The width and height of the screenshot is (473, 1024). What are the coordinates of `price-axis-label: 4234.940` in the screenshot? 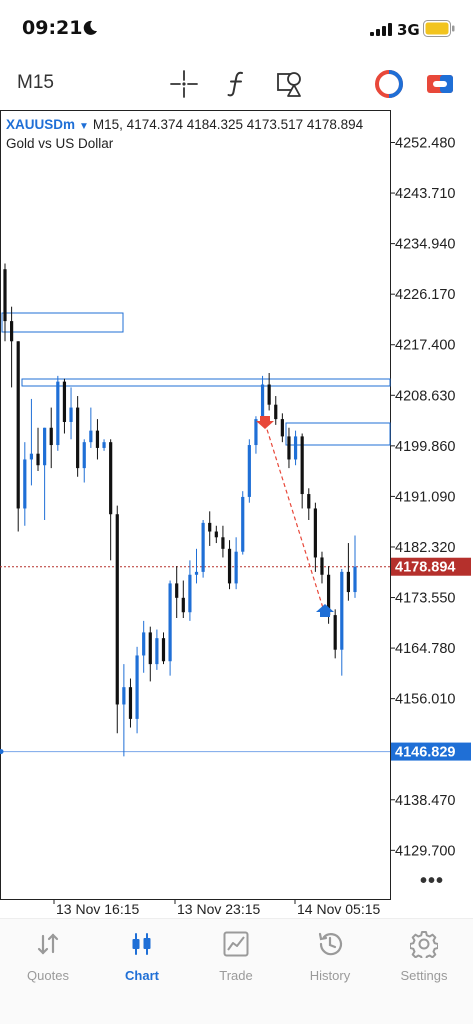 It's located at (425, 245).